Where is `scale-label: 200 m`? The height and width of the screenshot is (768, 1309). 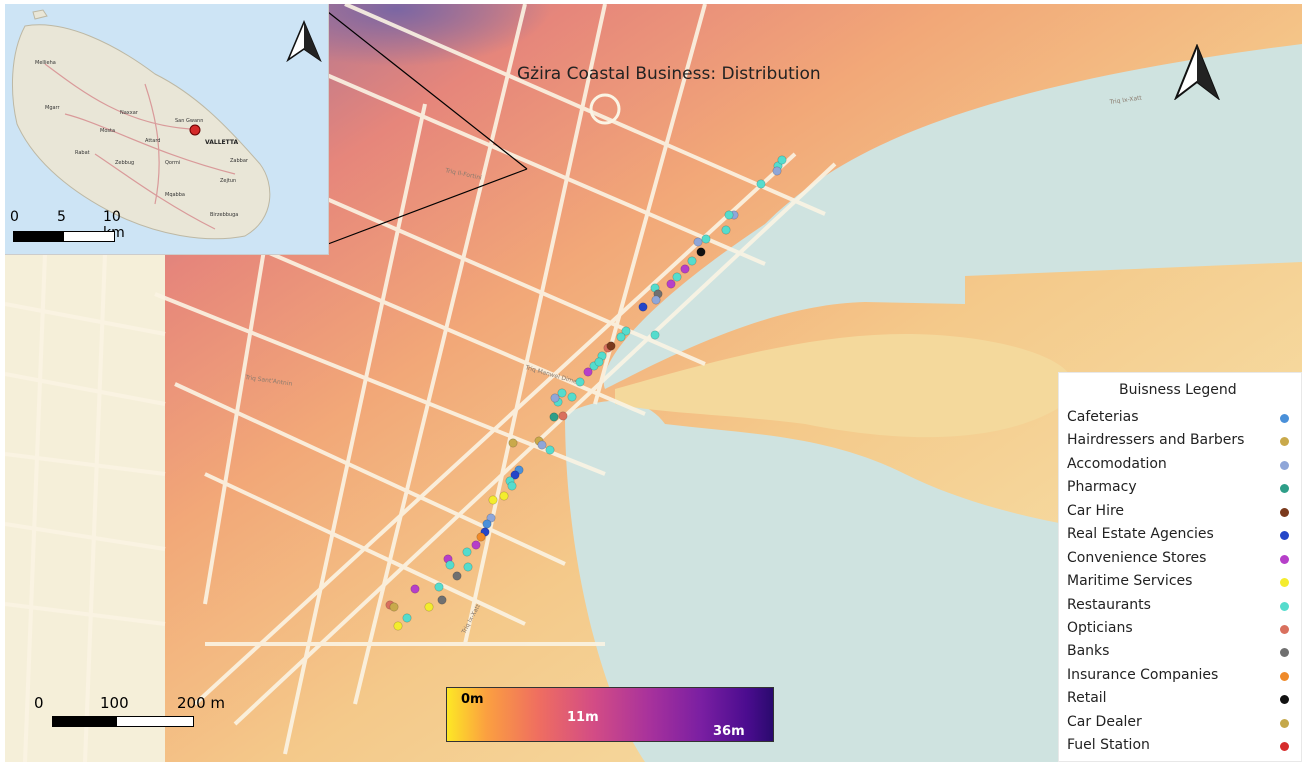
scale-label: 200 m is located at coordinates (201, 703).